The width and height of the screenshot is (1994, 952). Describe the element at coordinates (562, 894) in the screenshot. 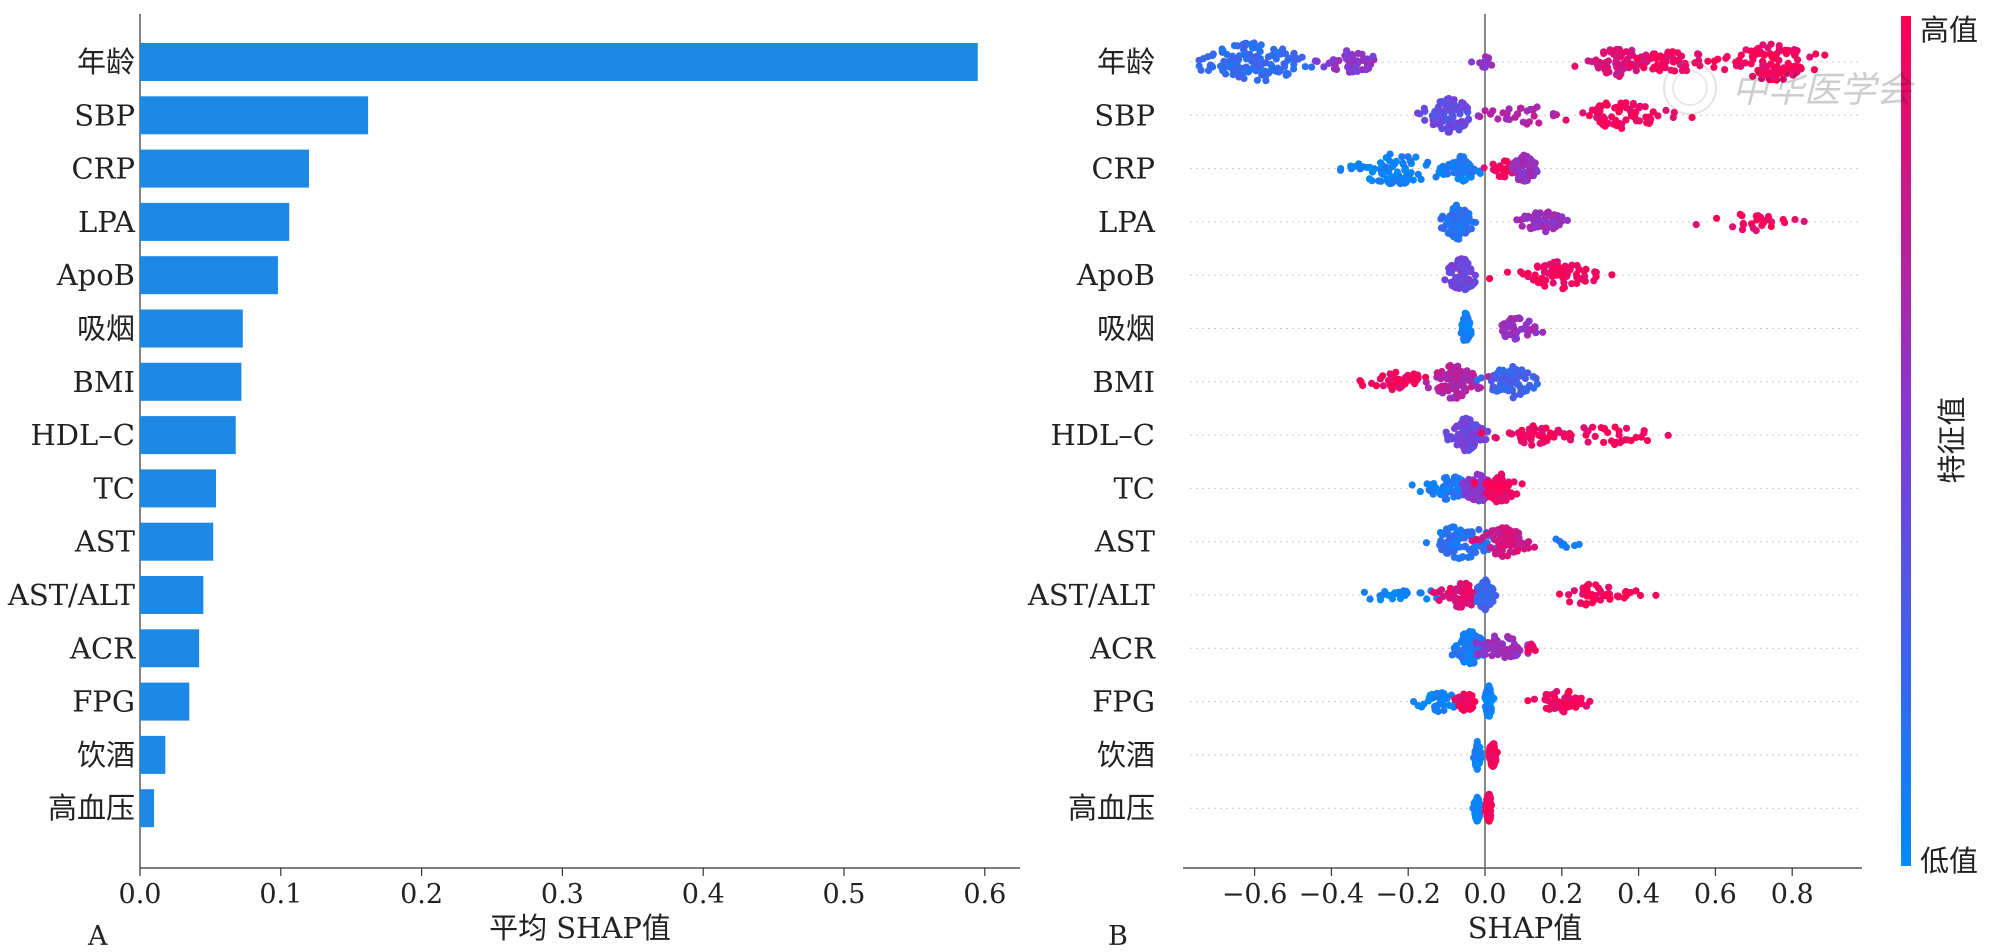

I see `tick-label: 0.3` at that location.